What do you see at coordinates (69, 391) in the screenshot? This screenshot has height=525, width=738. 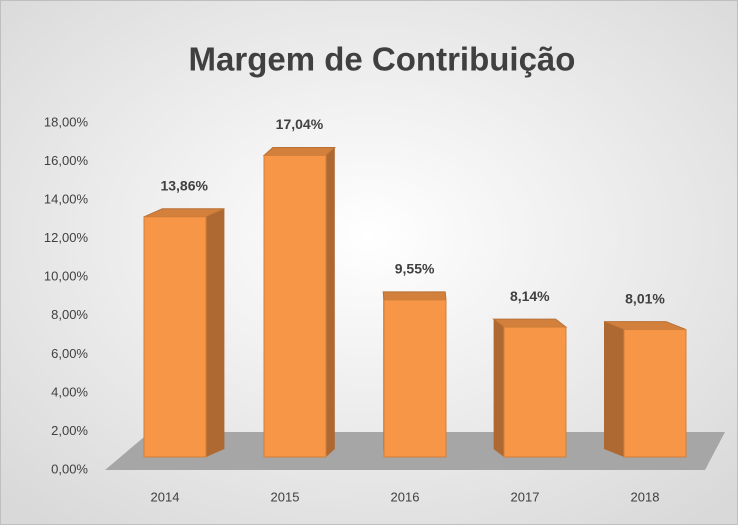 I see `y-tick-label: 4,00%` at bounding box center [69, 391].